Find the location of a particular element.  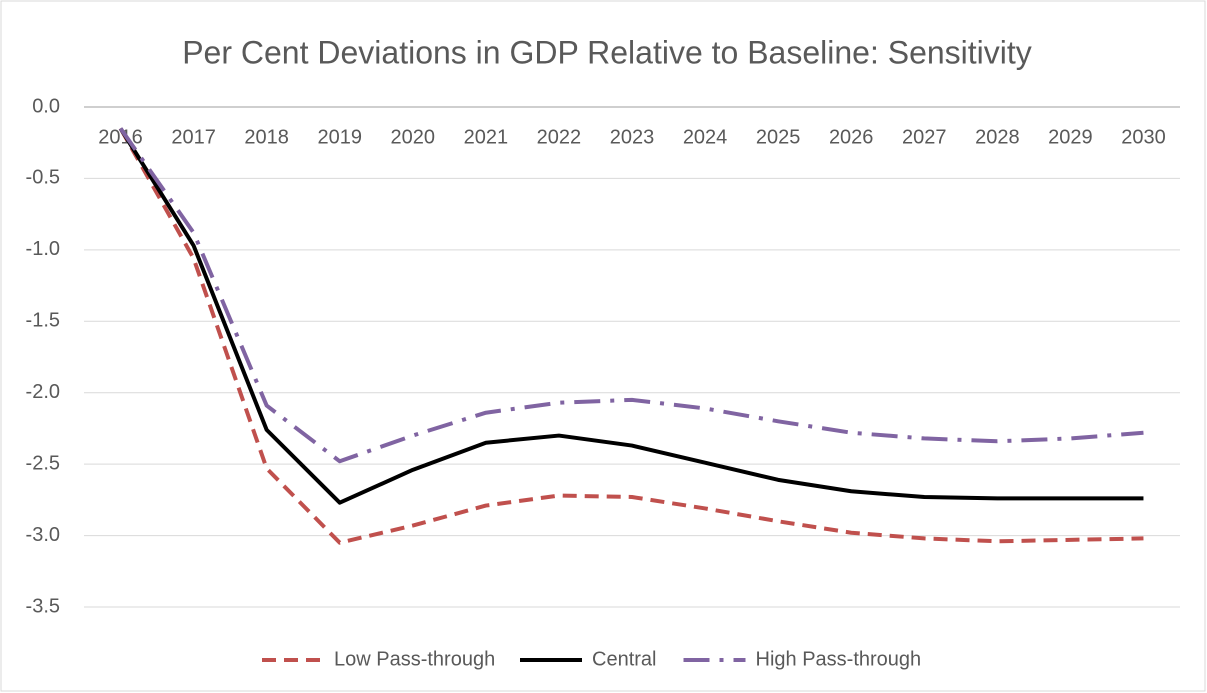

legend-label: High Pass-through is located at coordinates (839, 659).